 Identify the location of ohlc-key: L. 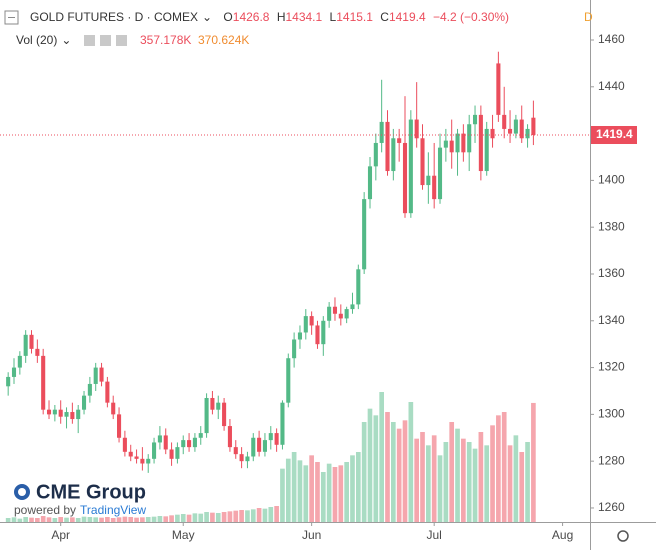
(333, 17).